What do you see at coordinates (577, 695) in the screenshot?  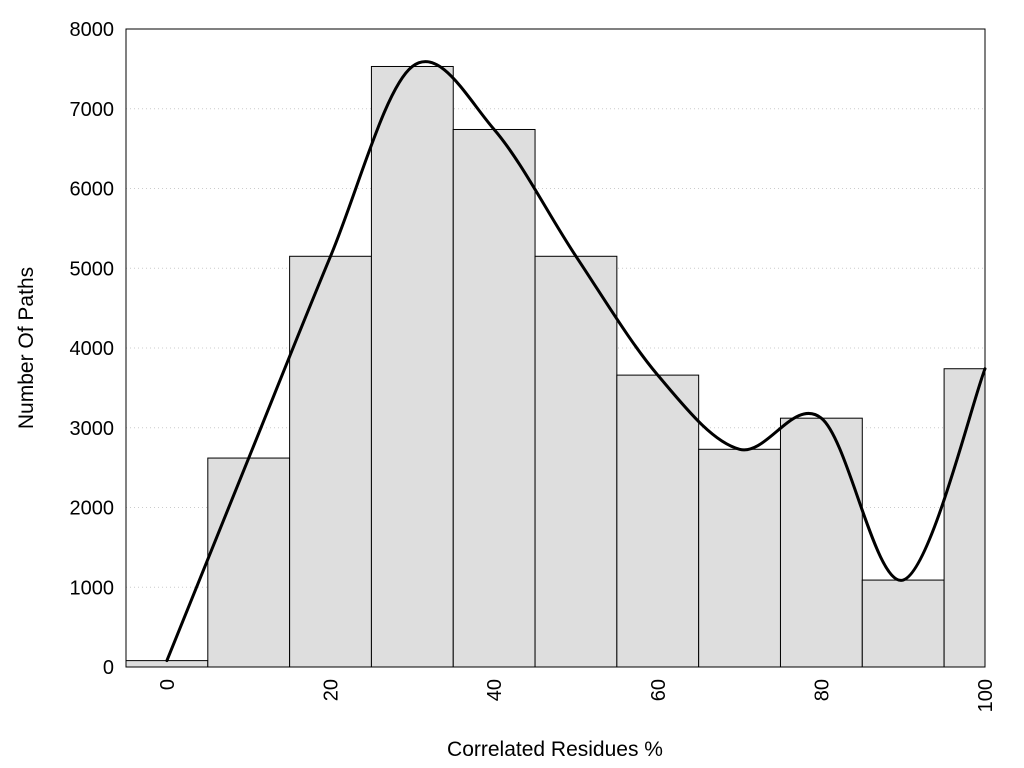 I see `x-tick-labels: 0 20 40 60 80 100` at bounding box center [577, 695].